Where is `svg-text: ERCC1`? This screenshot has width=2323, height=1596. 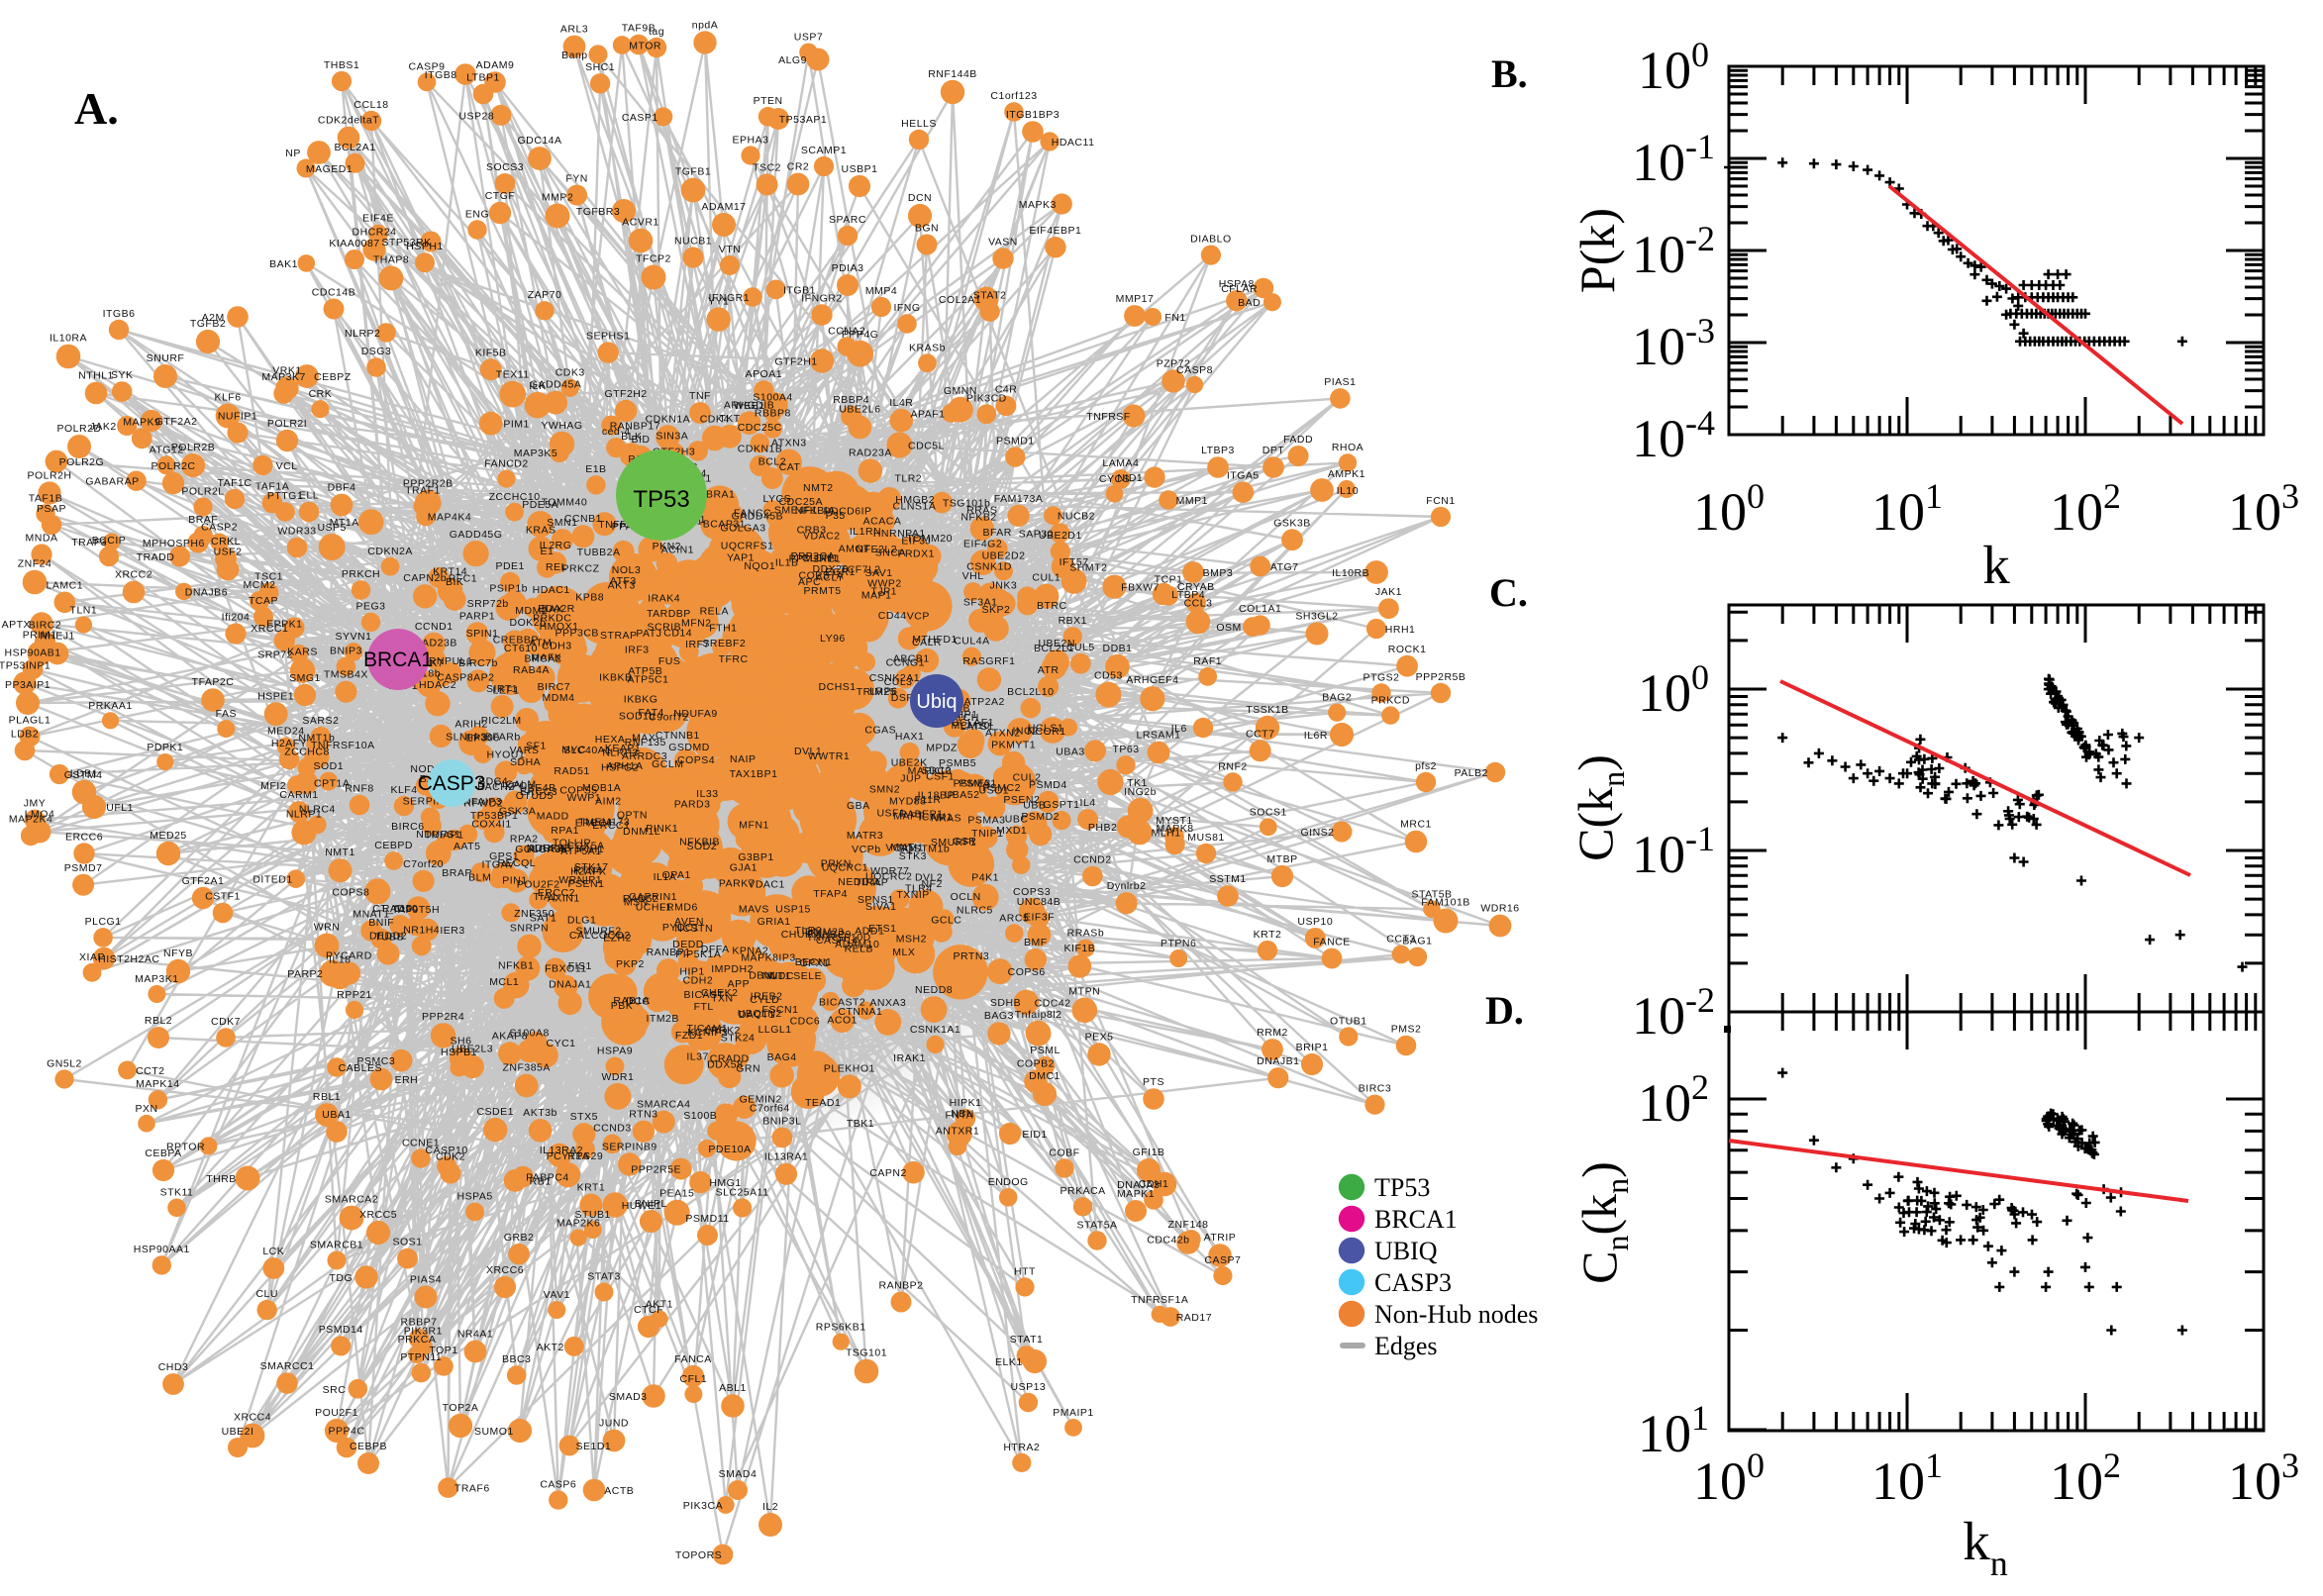 svg-text: ERCC1 is located at coordinates (611, 826).